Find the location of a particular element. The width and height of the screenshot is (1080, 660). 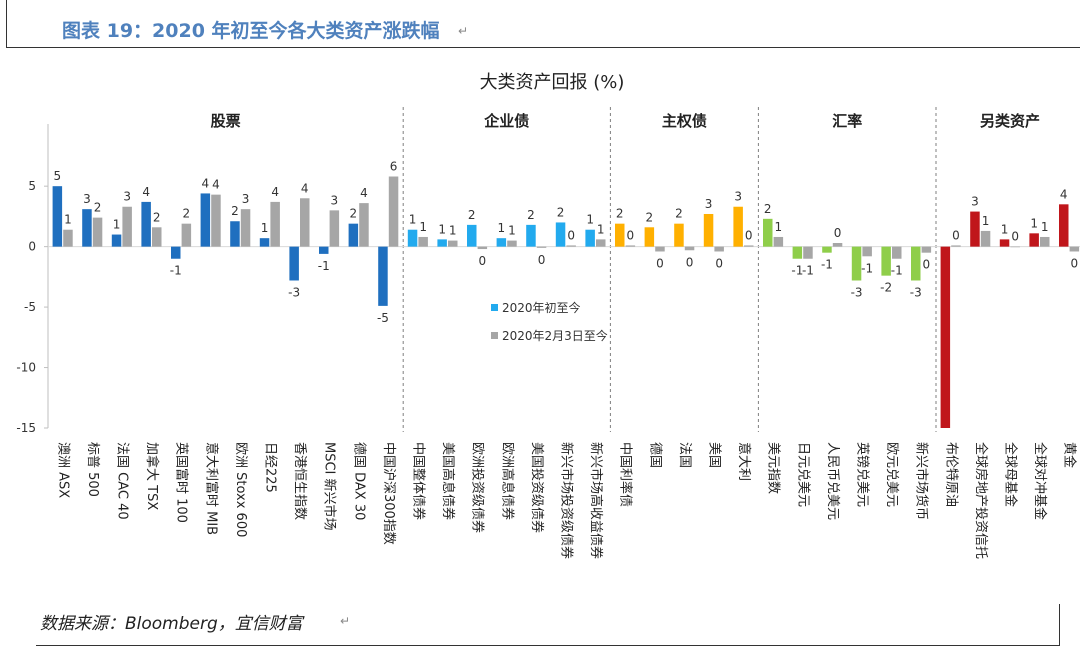

category-label: 全球母基金 is located at coordinates (1011, 474).